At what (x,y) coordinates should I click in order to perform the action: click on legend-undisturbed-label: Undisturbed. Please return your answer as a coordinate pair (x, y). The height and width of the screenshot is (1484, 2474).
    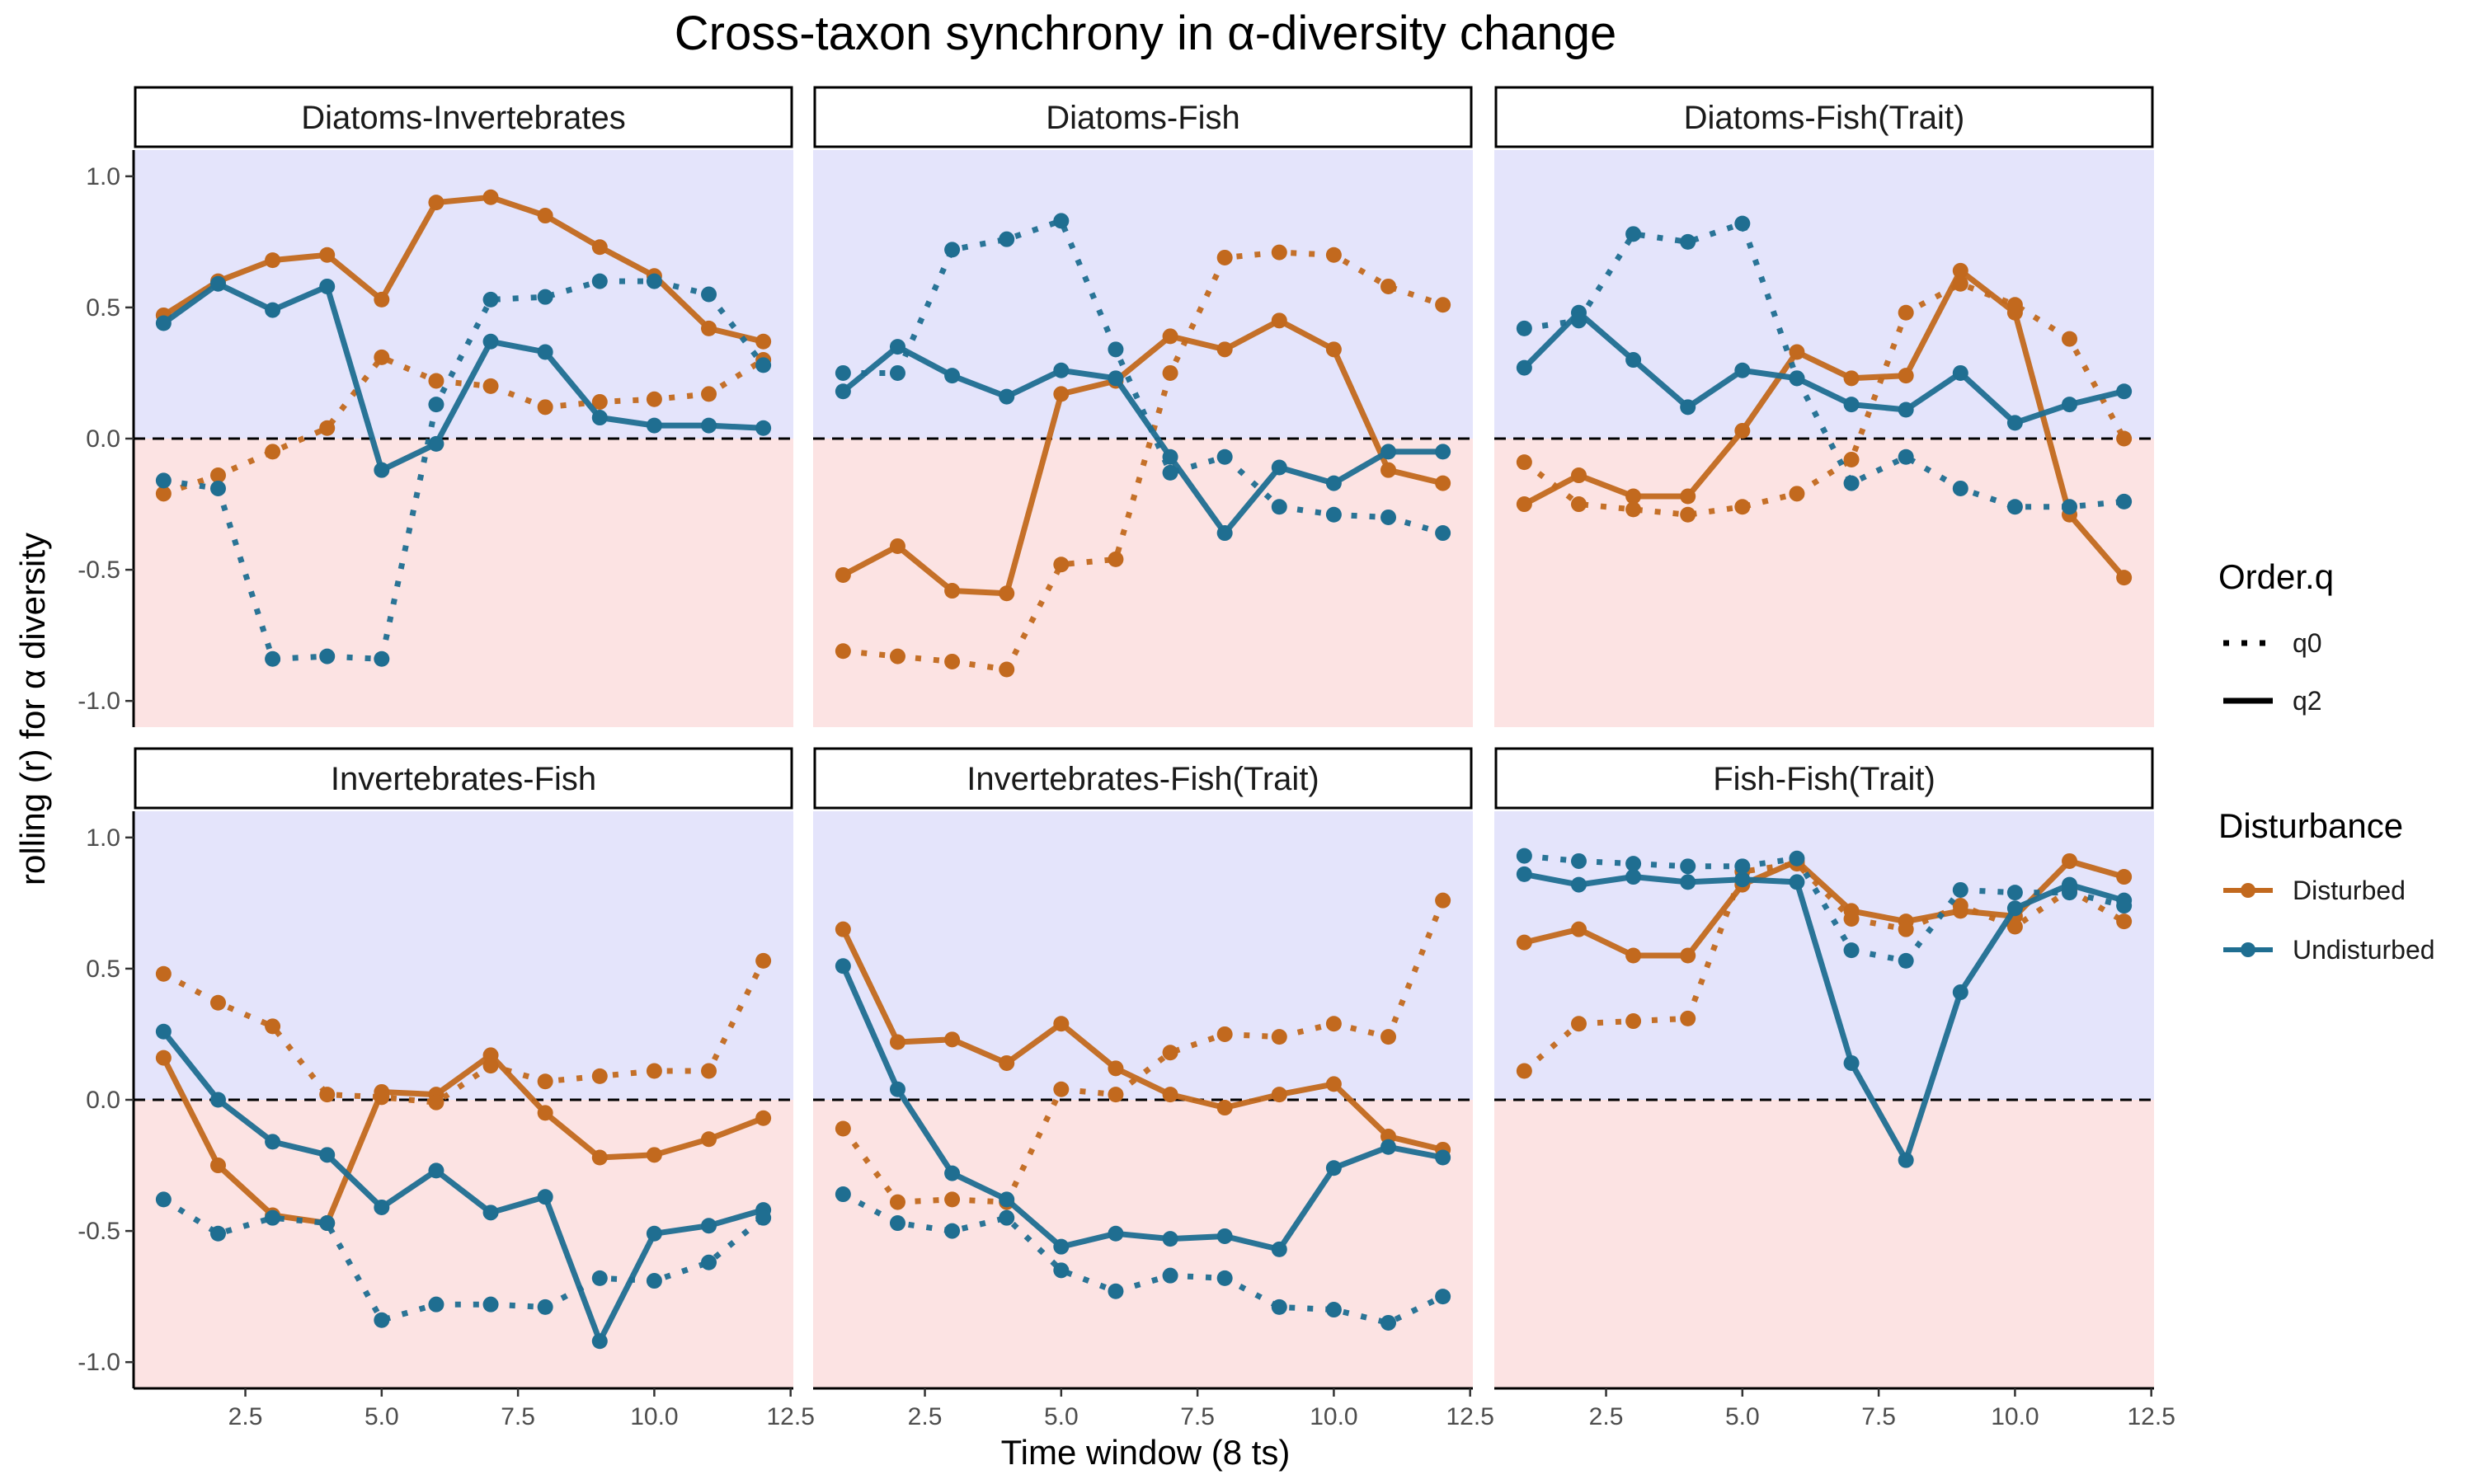
    Looking at the image, I should click on (2364, 950).